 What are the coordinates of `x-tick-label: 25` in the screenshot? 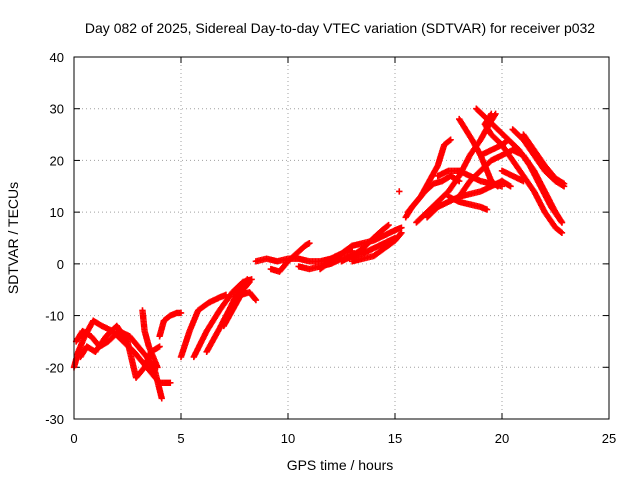 It's located at (609, 438).